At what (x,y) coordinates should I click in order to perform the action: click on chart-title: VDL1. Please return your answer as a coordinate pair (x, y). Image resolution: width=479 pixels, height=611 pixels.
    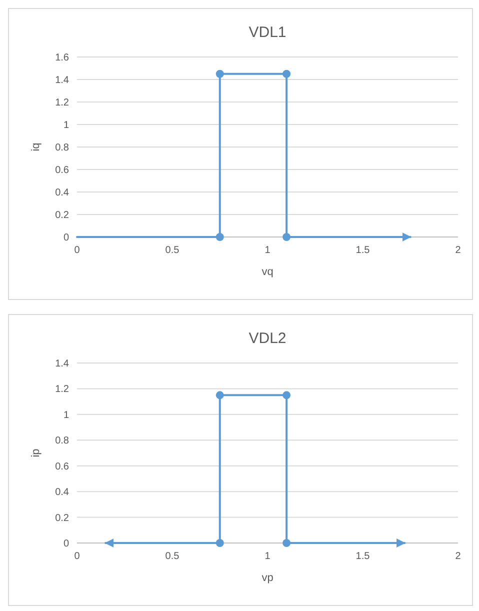
    Looking at the image, I should click on (267, 32).